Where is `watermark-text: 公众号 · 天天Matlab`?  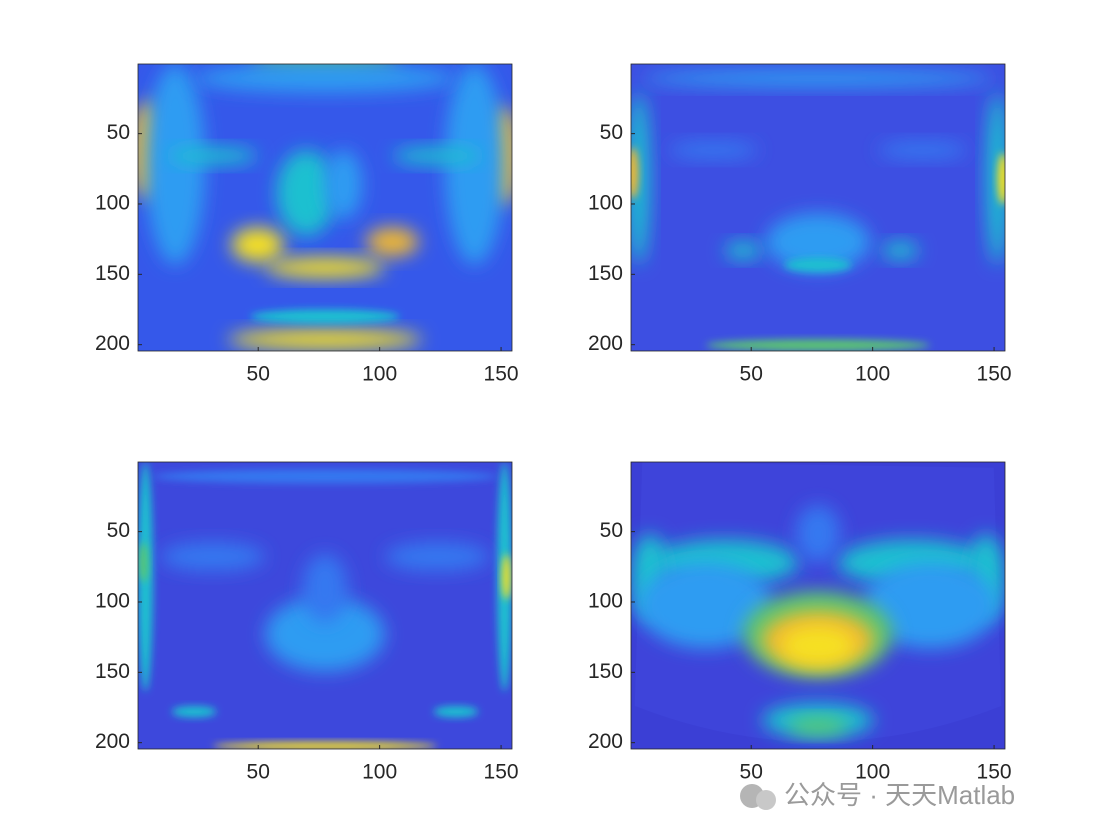 watermark-text: 公众号 · 天天Matlab is located at coordinates (899, 795).